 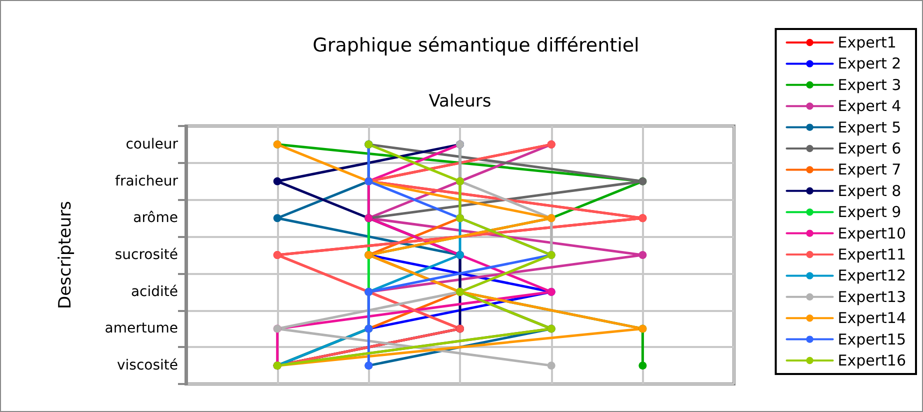 What do you see at coordinates (872, 255) in the screenshot?
I see `legend-label: Expert11` at bounding box center [872, 255].